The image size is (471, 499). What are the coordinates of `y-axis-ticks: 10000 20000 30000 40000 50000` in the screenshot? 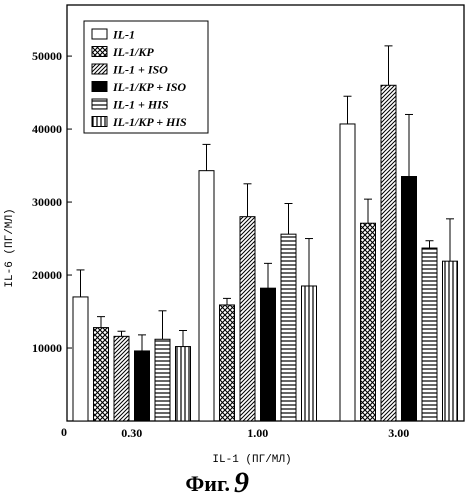 It's located at (52, 202).